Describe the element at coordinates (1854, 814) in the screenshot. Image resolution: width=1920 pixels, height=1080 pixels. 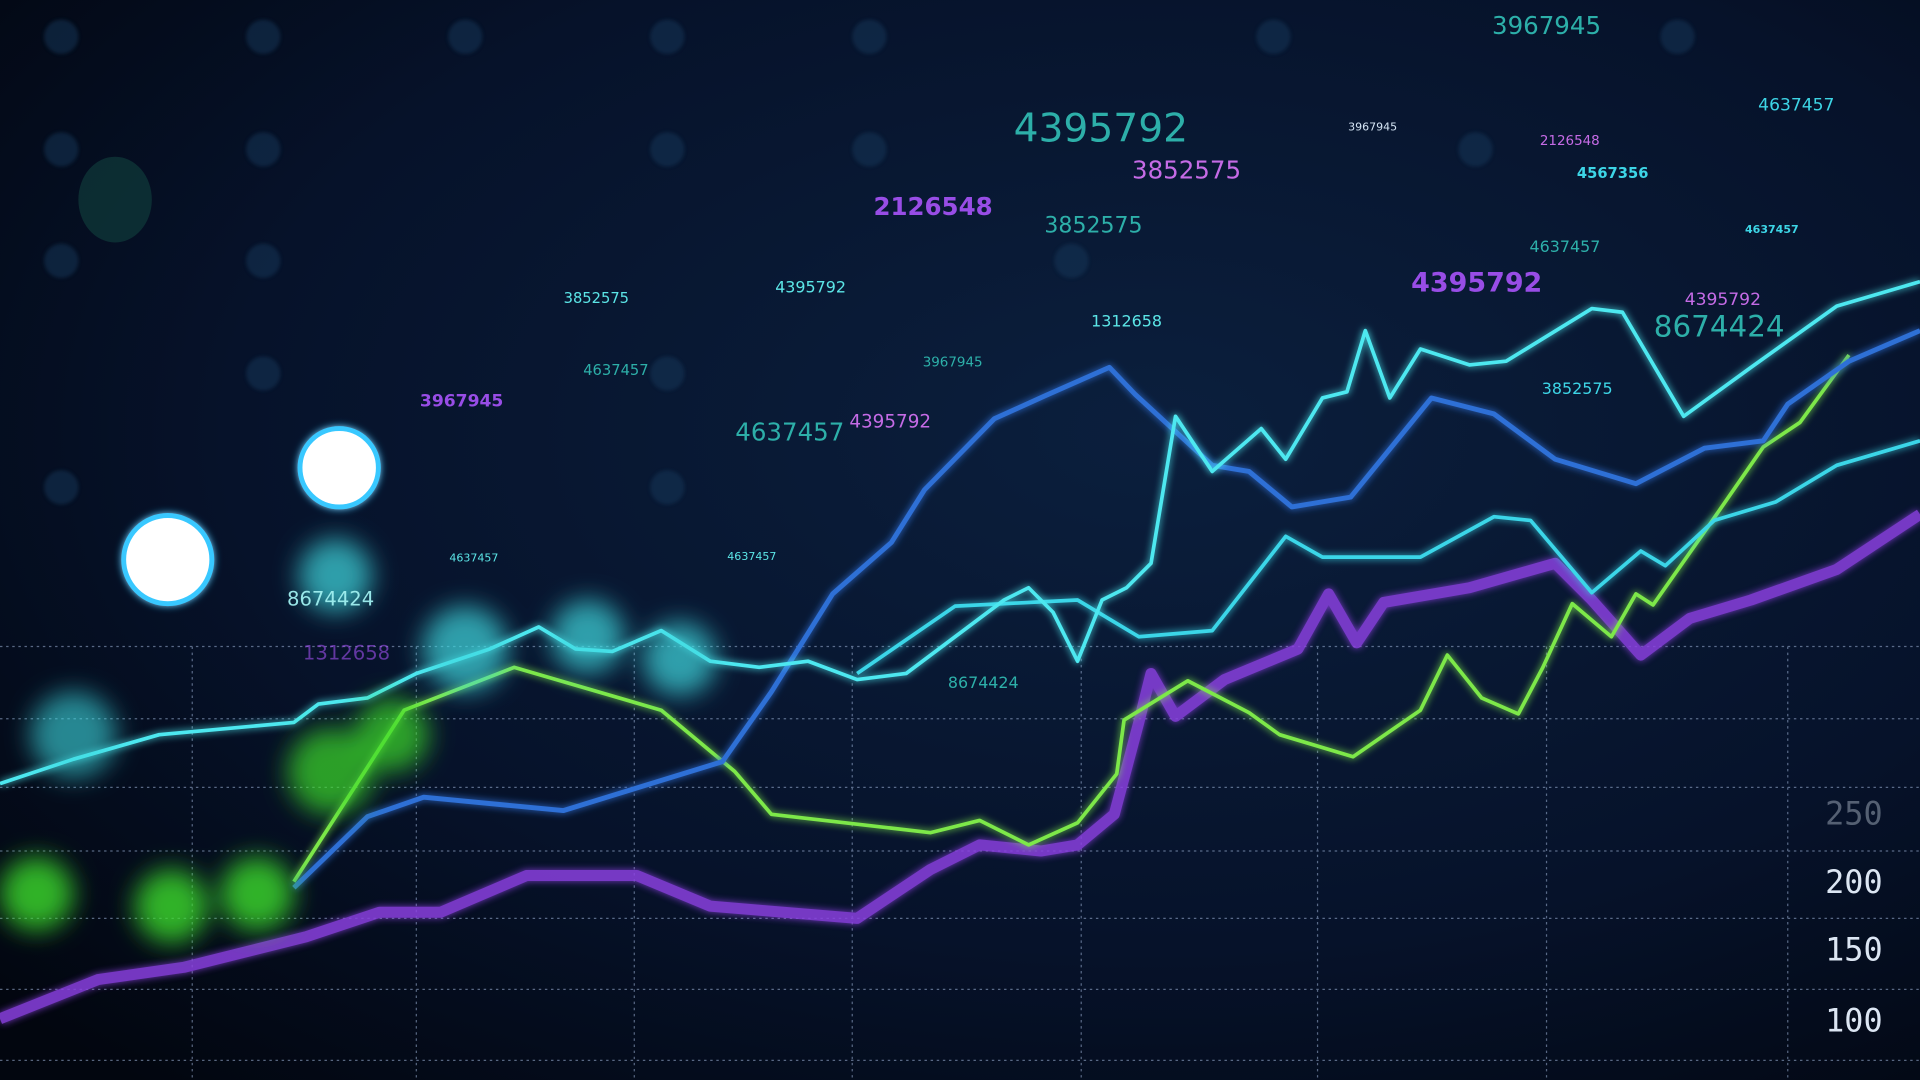
I see `axis-label: 250` at that location.